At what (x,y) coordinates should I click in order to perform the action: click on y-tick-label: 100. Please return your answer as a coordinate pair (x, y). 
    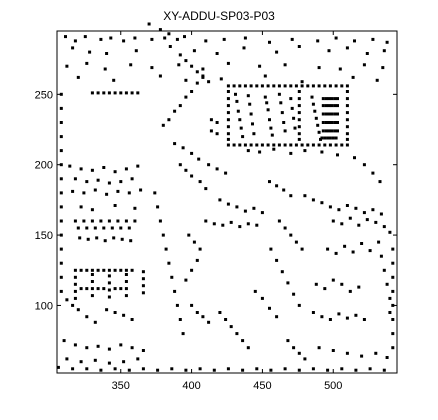
    Looking at the image, I should click on (44, 306).